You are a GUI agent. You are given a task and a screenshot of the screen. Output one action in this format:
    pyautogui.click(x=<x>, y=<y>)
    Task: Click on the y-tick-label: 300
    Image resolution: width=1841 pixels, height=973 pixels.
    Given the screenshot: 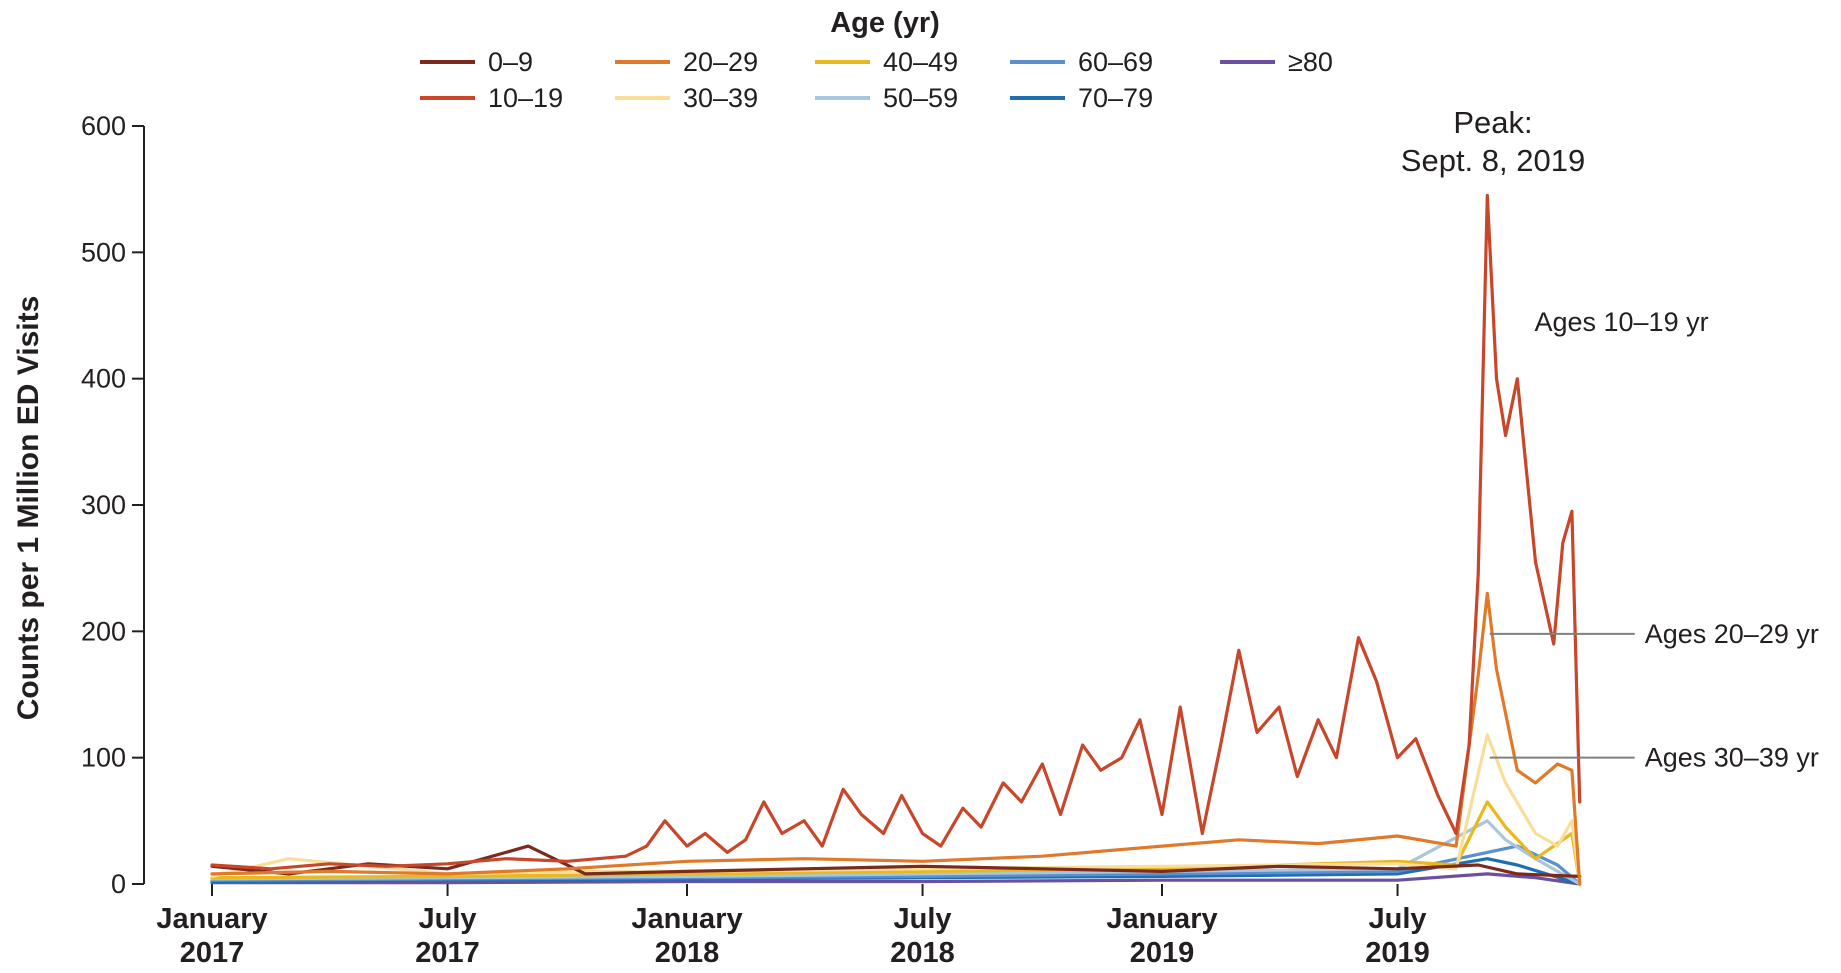 What is the action you would take?
    pyautogui.click(x=103, y=505)
    